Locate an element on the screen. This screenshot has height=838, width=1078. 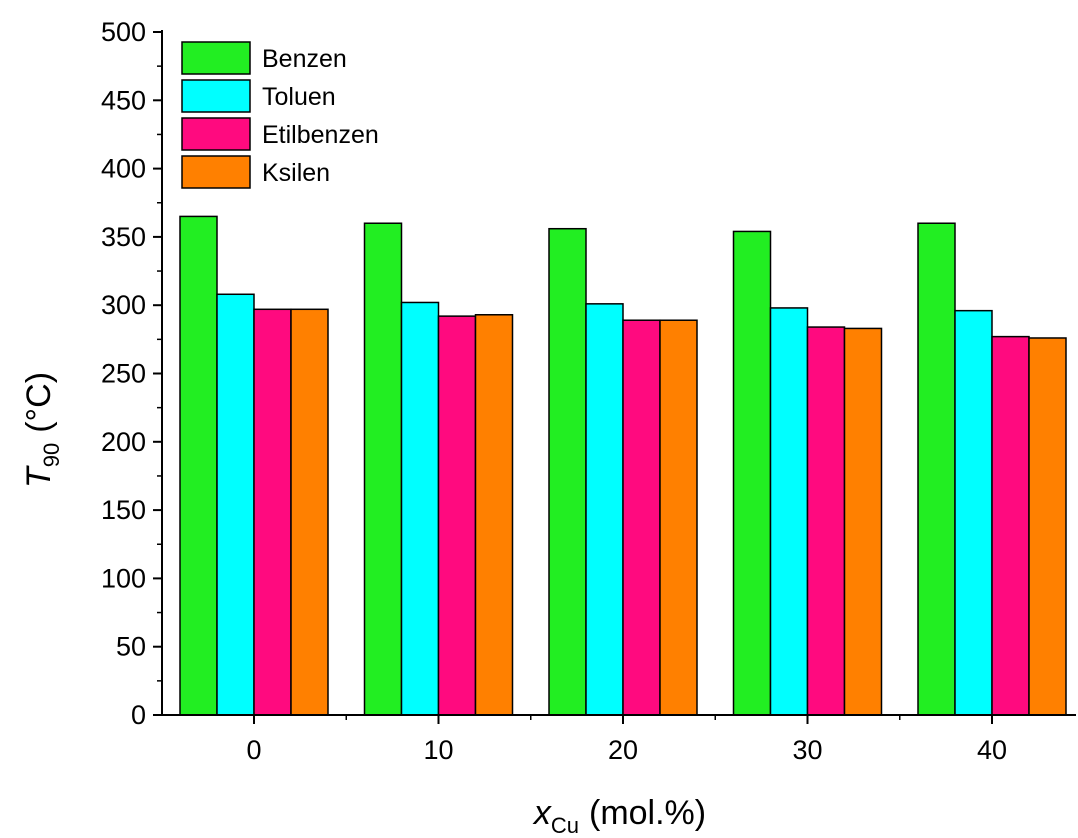
y-axis-subscript: 90 is located at coordinates (51, 455).